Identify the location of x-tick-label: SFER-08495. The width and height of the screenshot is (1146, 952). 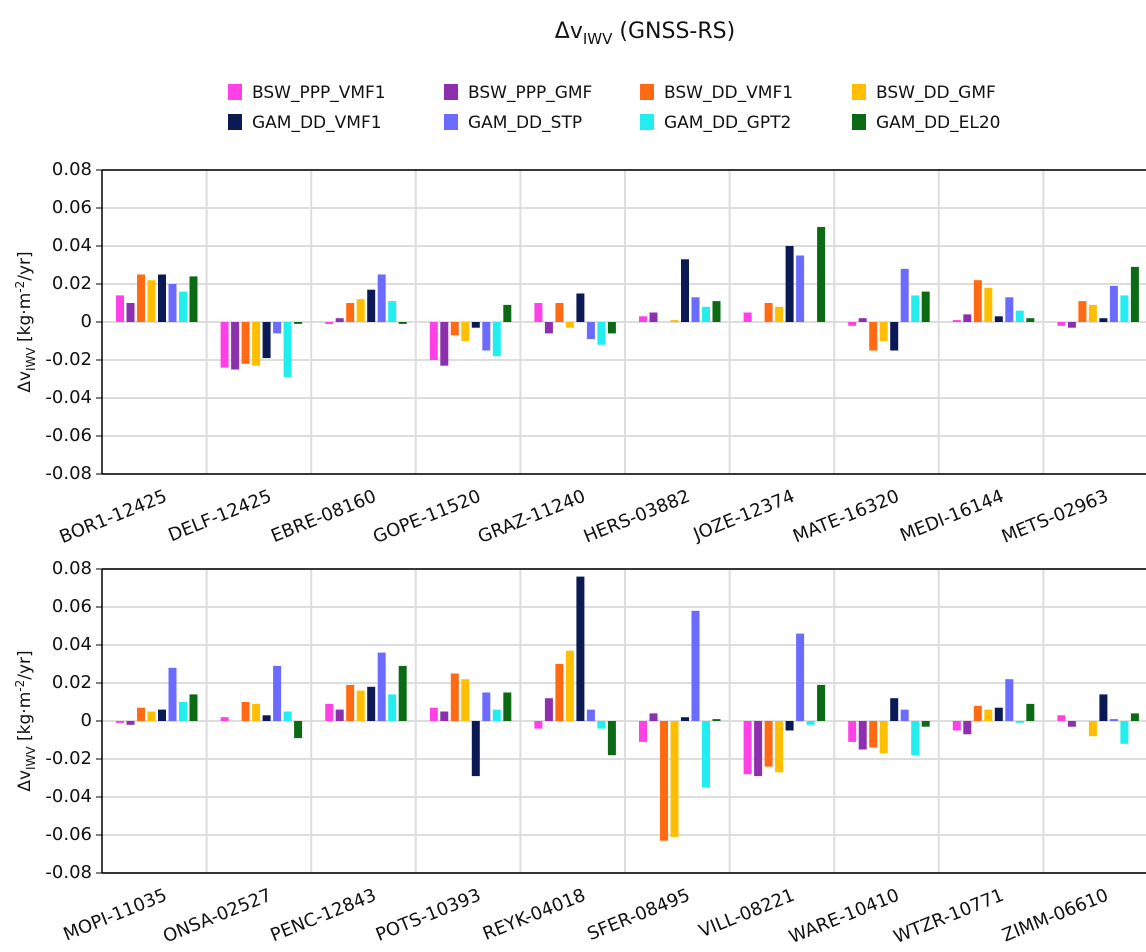
(638, 915).